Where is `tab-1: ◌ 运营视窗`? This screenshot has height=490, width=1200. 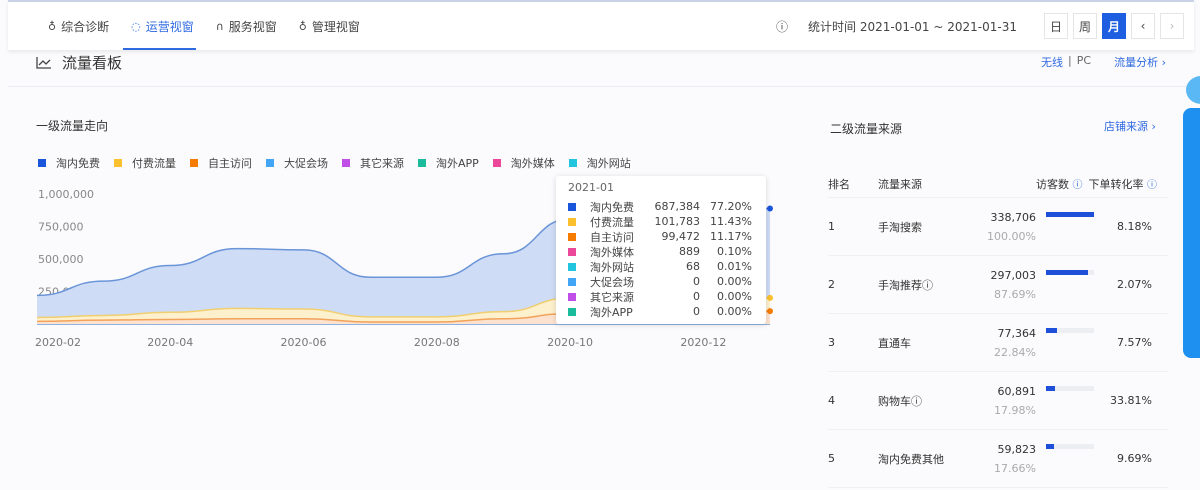 tab-1: ◌ 运营视窗 is located at coordinates (159, 26).